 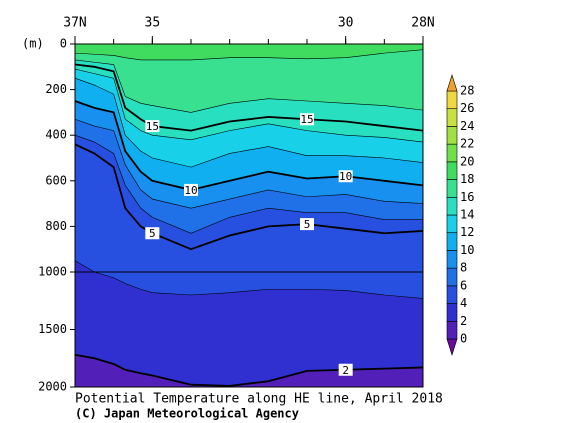 I want to click on colorbar-label: 12, so click(x=467, y=232).